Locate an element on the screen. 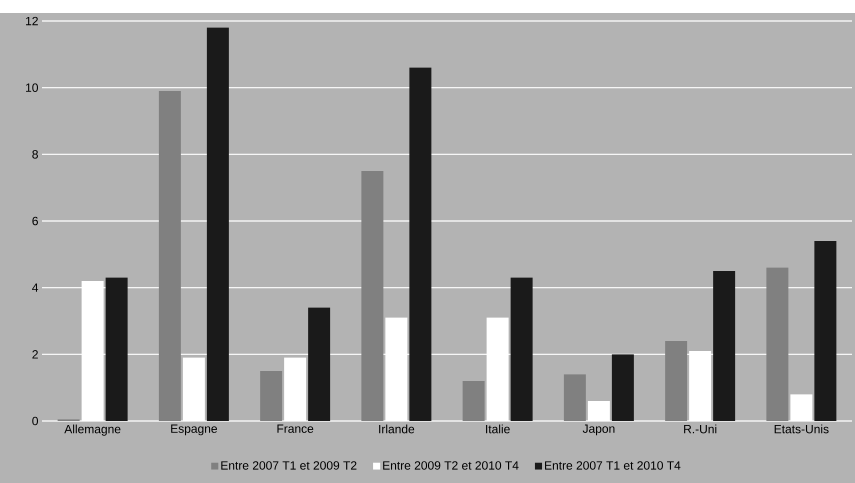 The height and width of the screenshot is (483, 855). y-tick-label: 10 is located at coordinates (32, 87).